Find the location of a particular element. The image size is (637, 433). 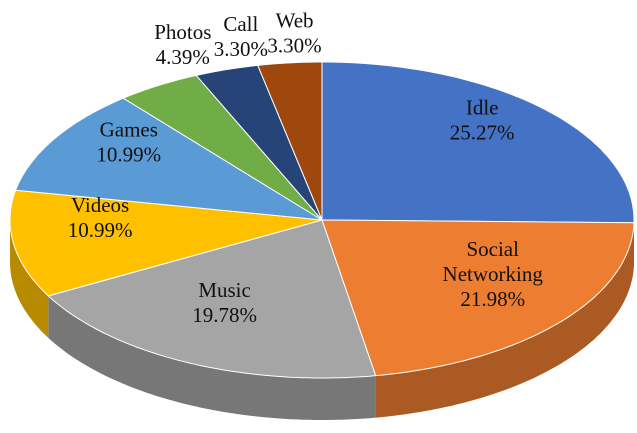

slice-label: Games 10.99% is located at coordinates (128, 141).